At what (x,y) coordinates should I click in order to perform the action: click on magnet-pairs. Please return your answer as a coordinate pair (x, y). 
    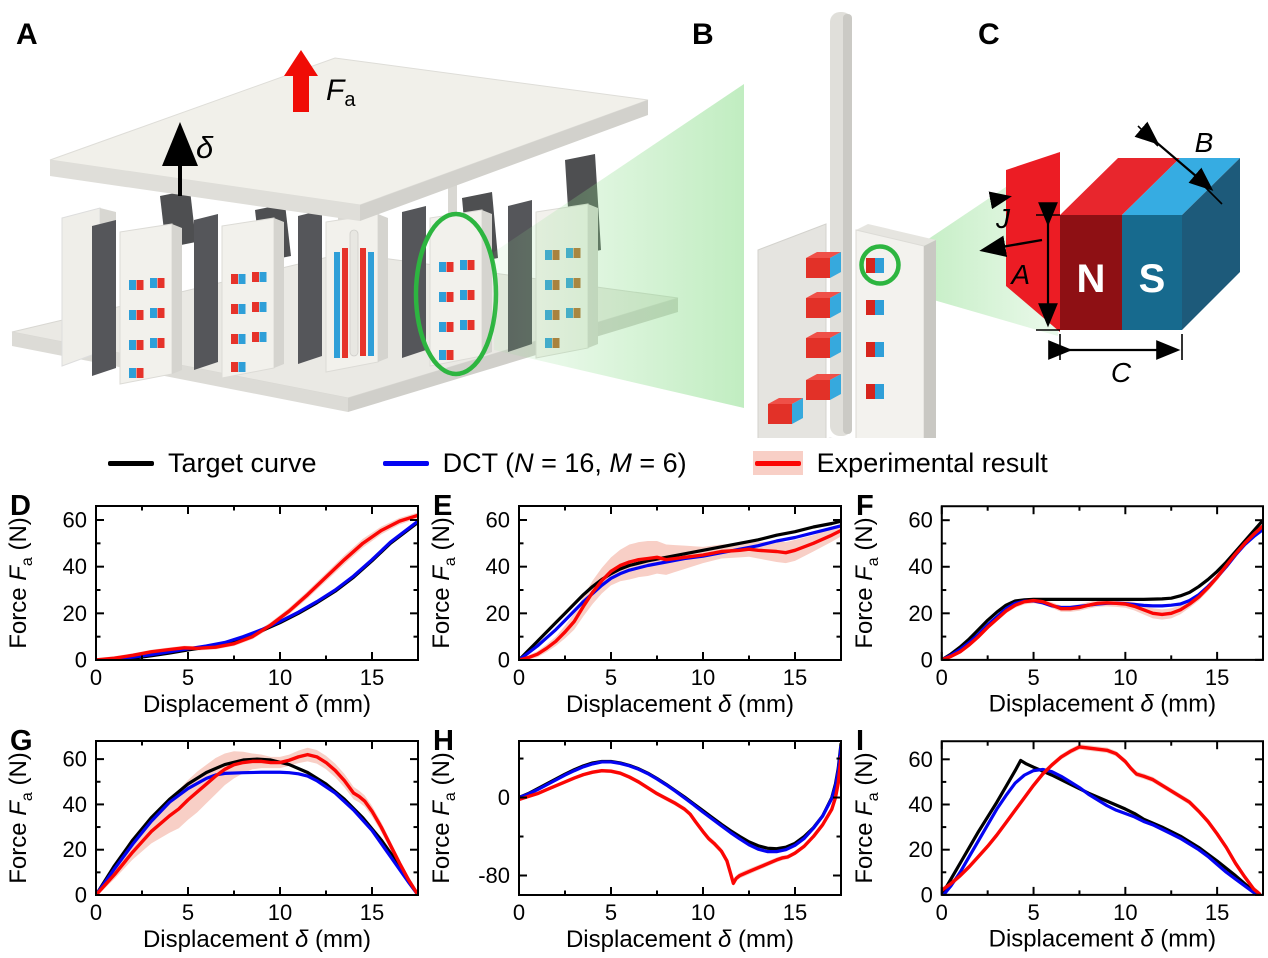
    Looking at the image, I should click on (249, 322).